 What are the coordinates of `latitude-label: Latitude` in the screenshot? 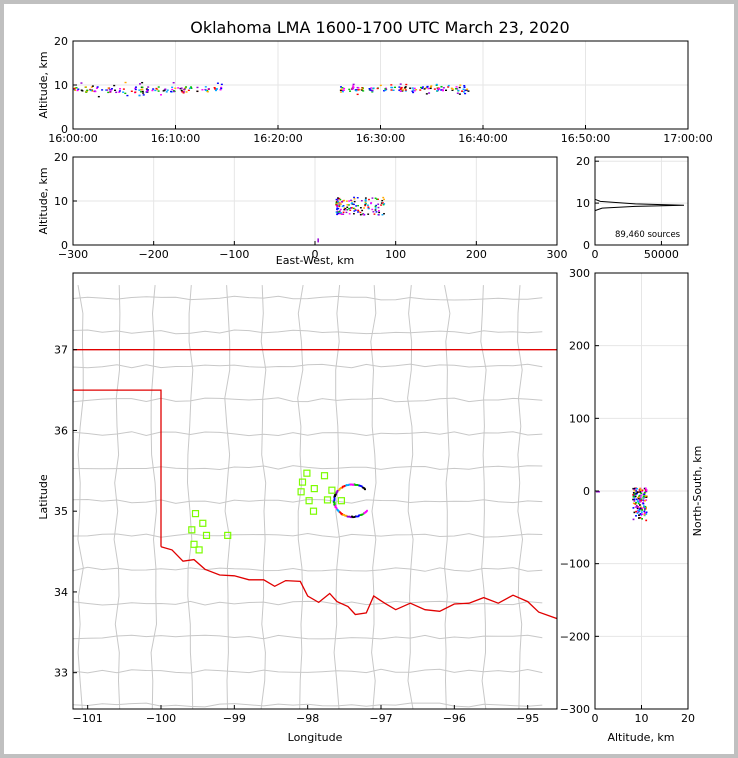 It's located at (43, 497).